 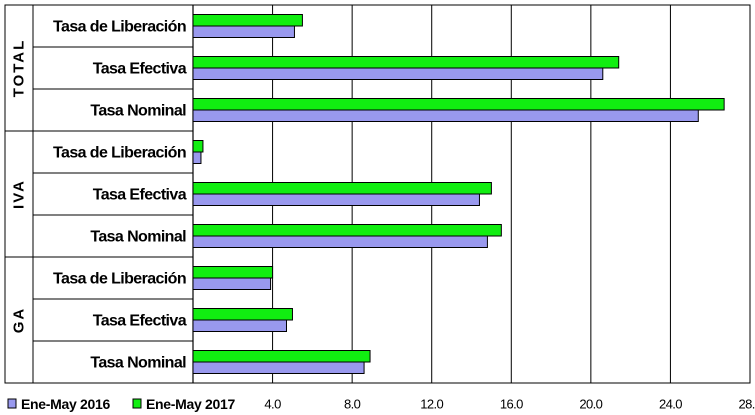 I want to click on category-label-total-tasa-nominal: Tasa Nominal, so click(x=138, y=111).